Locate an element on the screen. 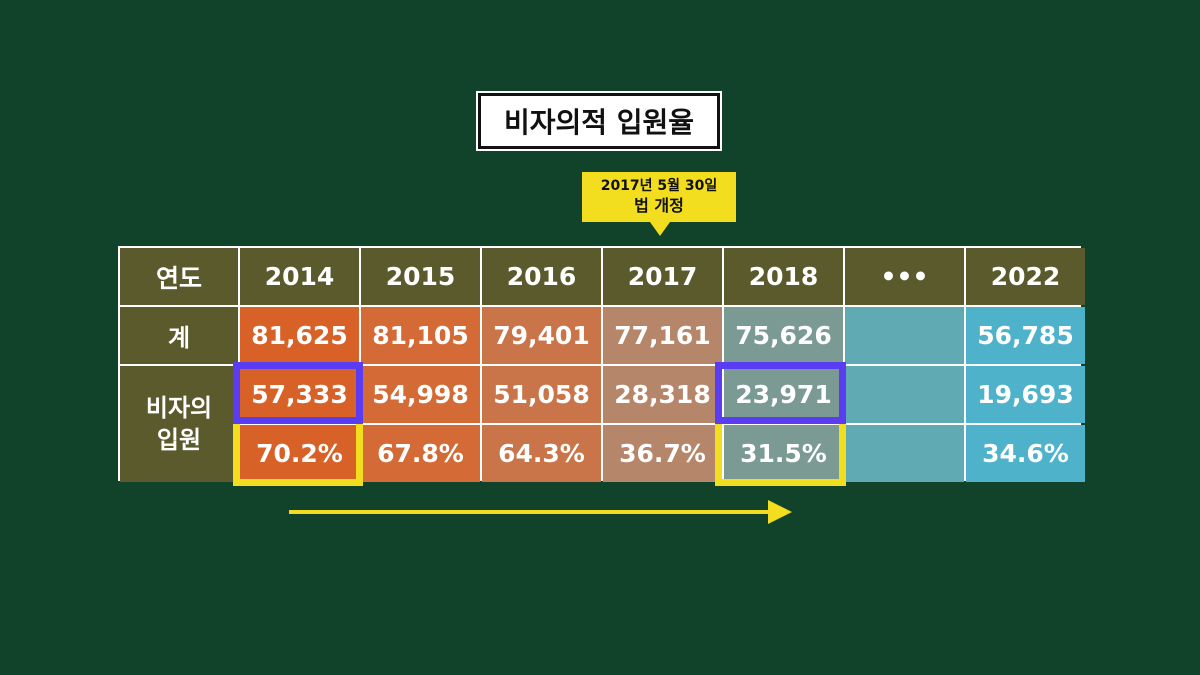  table-cell: 81,625 is located at coordinates (299, 335).